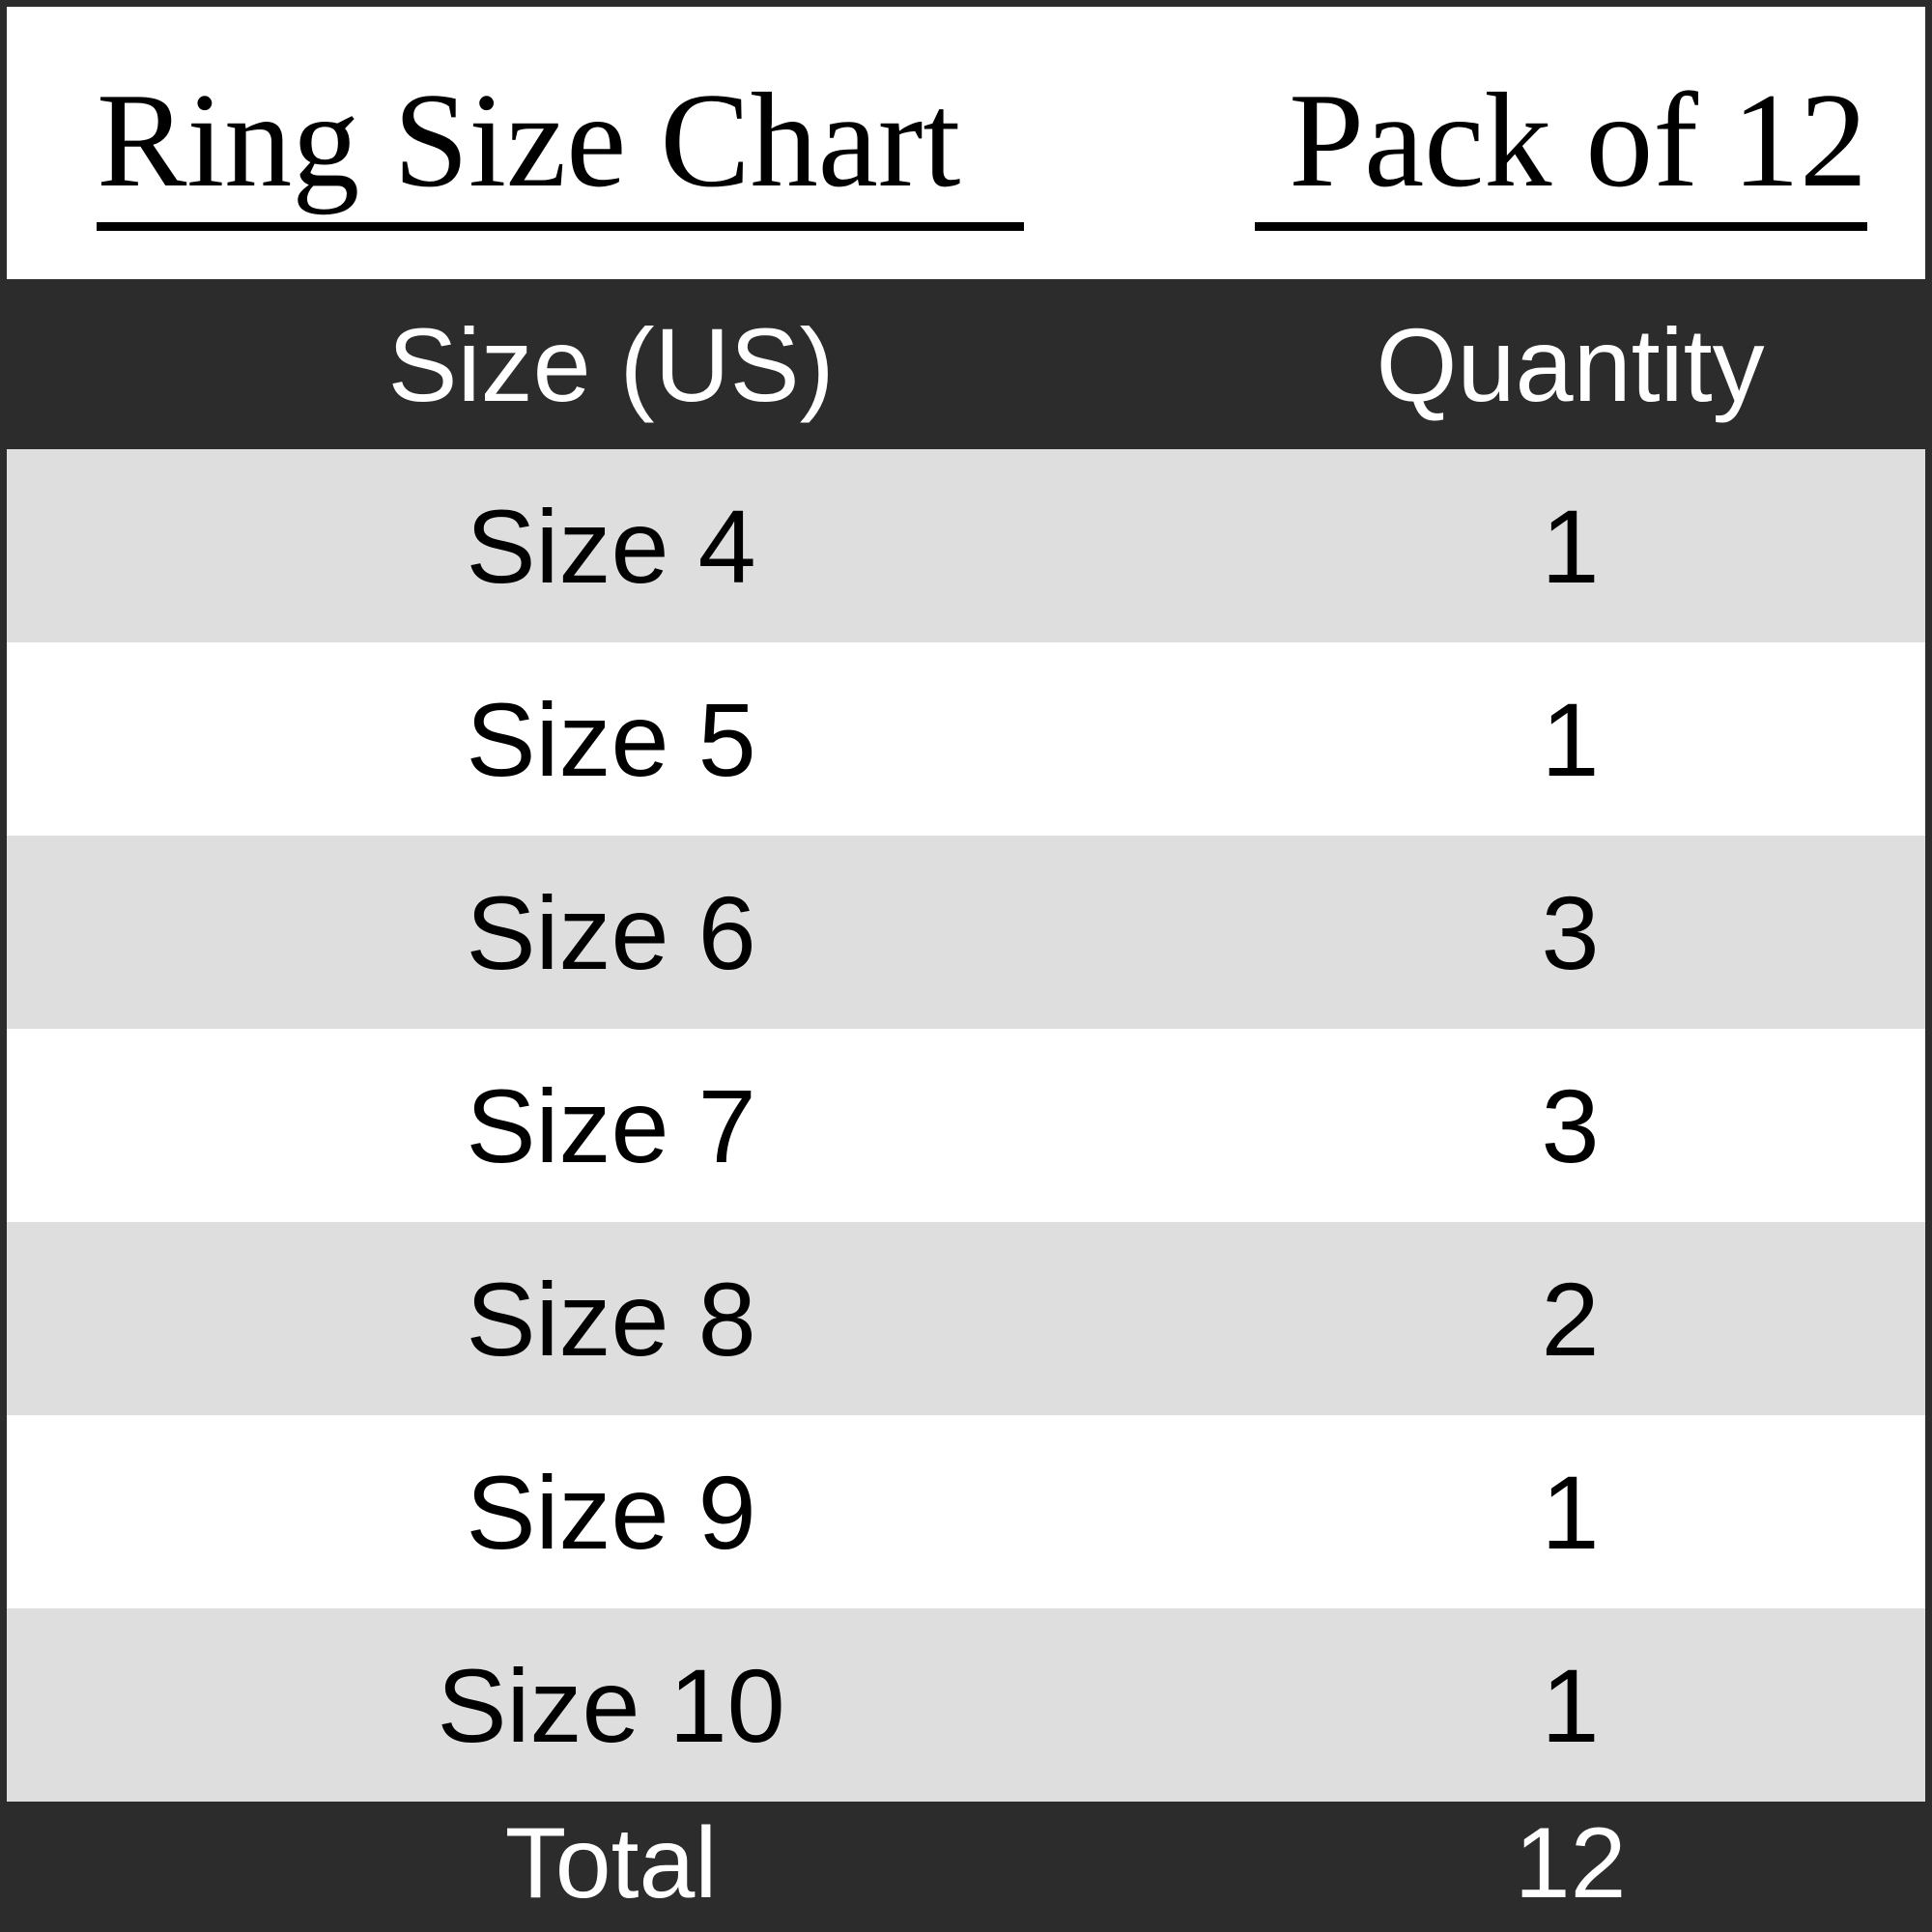 The image size is (1932, 1932). Describe the element at coordinates (611, 1125) in the screenshot. I see `cell-size: Size 7` at that location.